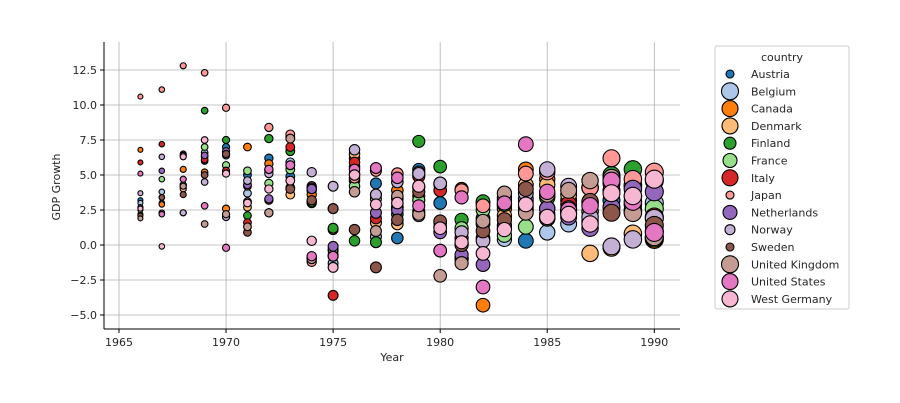 This screenshot has height=403, width=900. What do you see at coordinates (792, 299) in the screenshot?
I see `legend-label-west-germany: West Germany` at bounding box center [792, 299].